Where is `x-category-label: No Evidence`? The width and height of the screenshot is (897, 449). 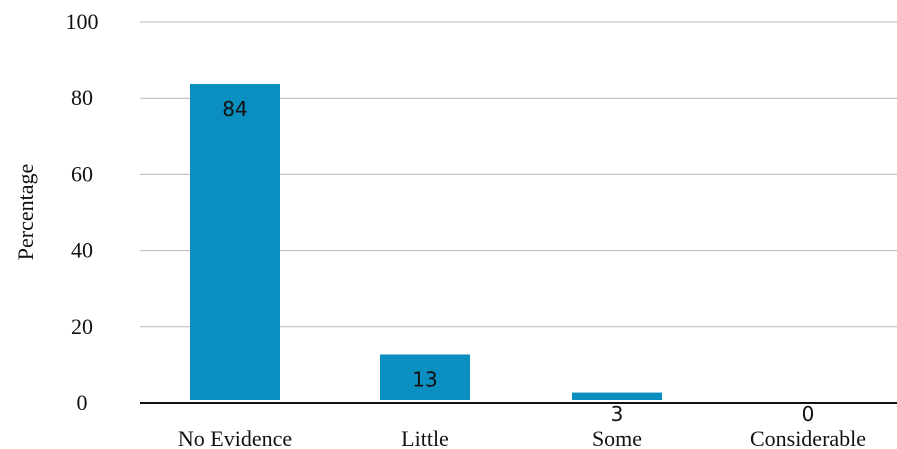 x-category-label: No Evidence is located at coordinates (235, 437).